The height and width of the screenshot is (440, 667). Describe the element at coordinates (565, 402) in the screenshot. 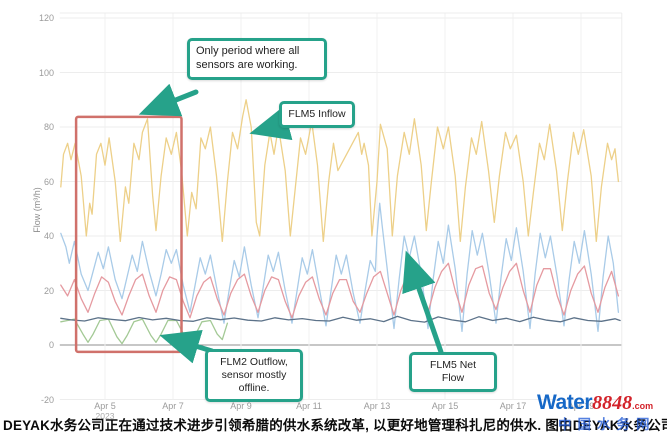

I see `watermark-word: Water` at that location.